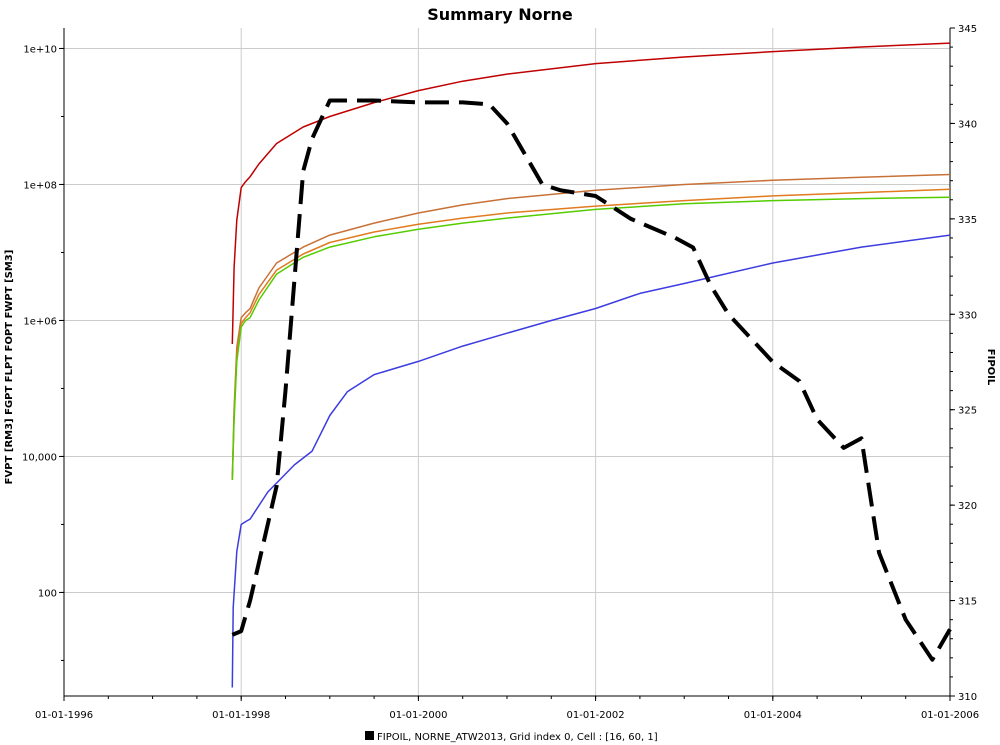 This screenshot has width=1000, height=745. Describe the element at coordinates (47, 593) in the screenshot. I see `y-tick-label: 100` at that location.